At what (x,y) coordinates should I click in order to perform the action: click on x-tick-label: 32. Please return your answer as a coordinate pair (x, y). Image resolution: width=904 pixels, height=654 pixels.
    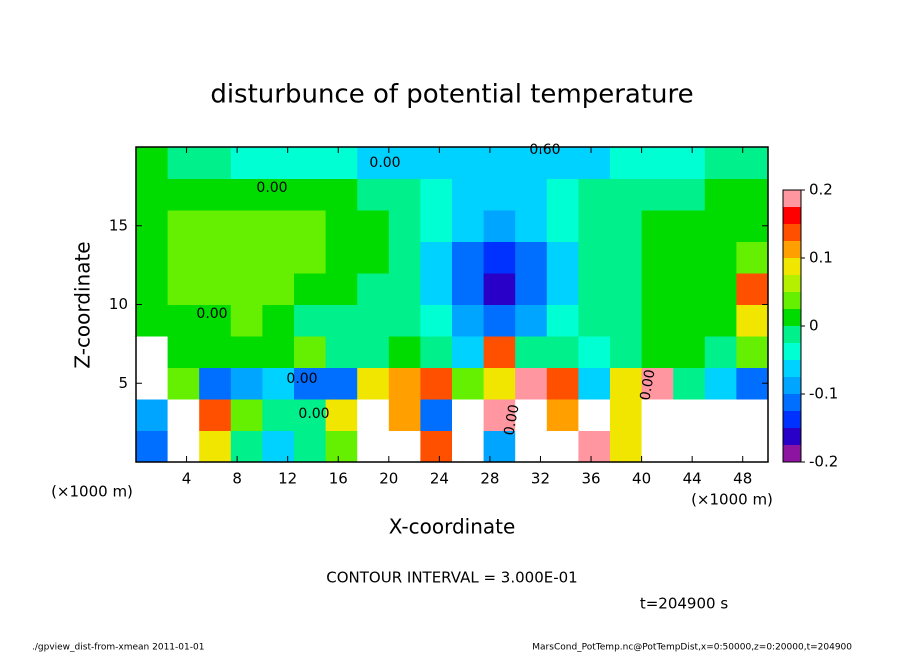
    Looking at the image, I should click on (540, 479).